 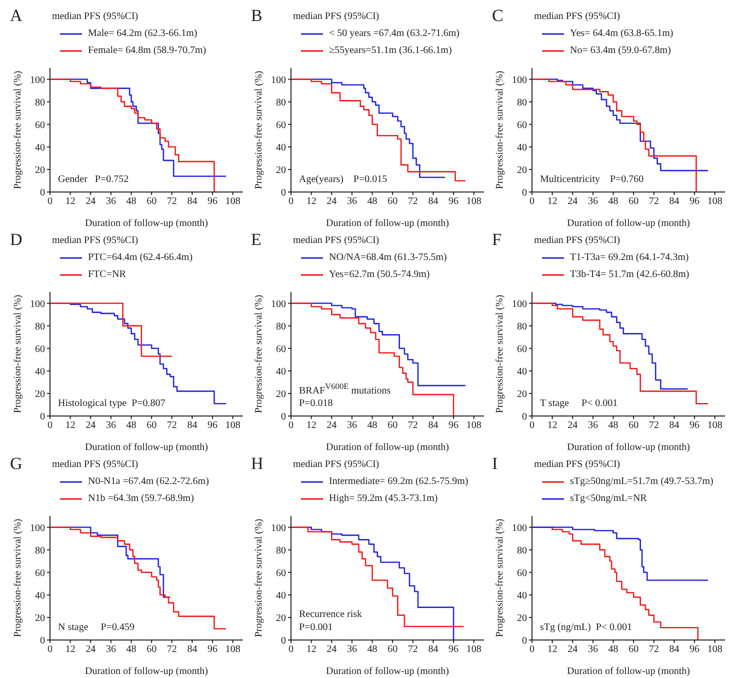 I want to click on legend-label: < 50 years =67.4m (63.2-71.6m), so click(x=394, y=33).